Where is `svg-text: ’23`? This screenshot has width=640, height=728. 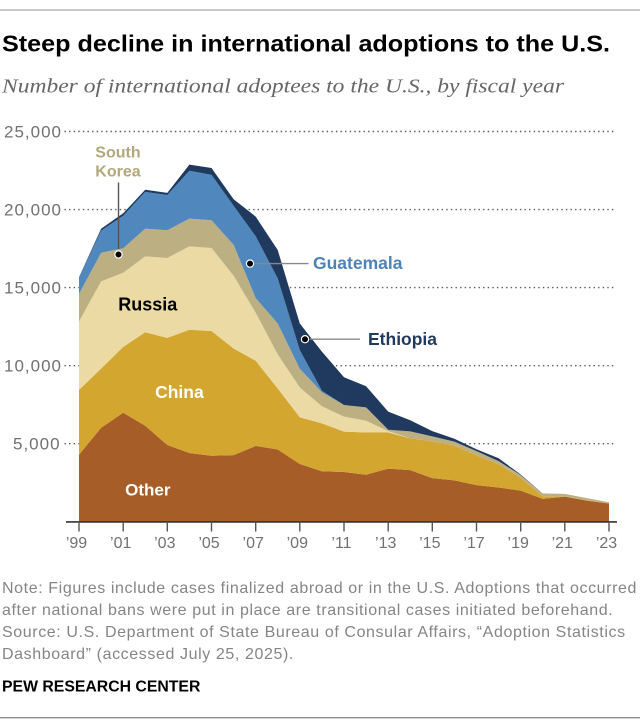
svg-text: ’23 is located at coordinates (606, 543).